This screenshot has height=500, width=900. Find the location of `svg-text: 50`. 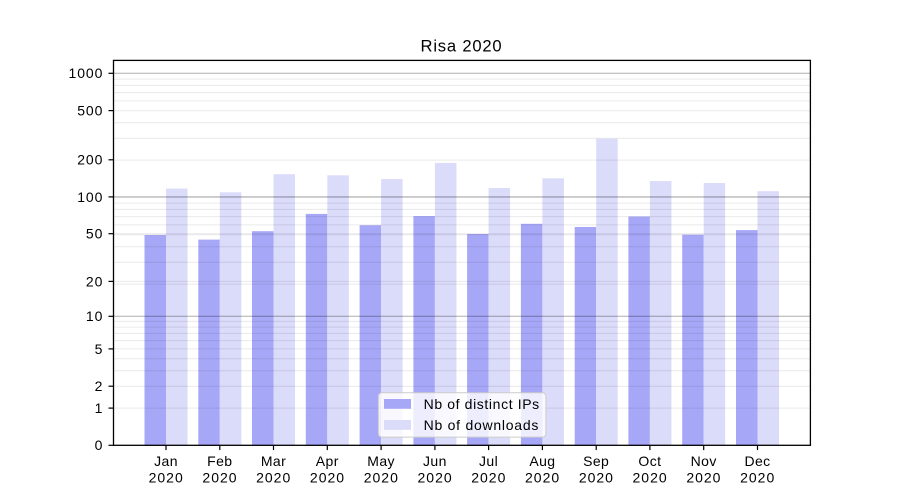

svg-text: 50 is located at coordinates (94, 234).